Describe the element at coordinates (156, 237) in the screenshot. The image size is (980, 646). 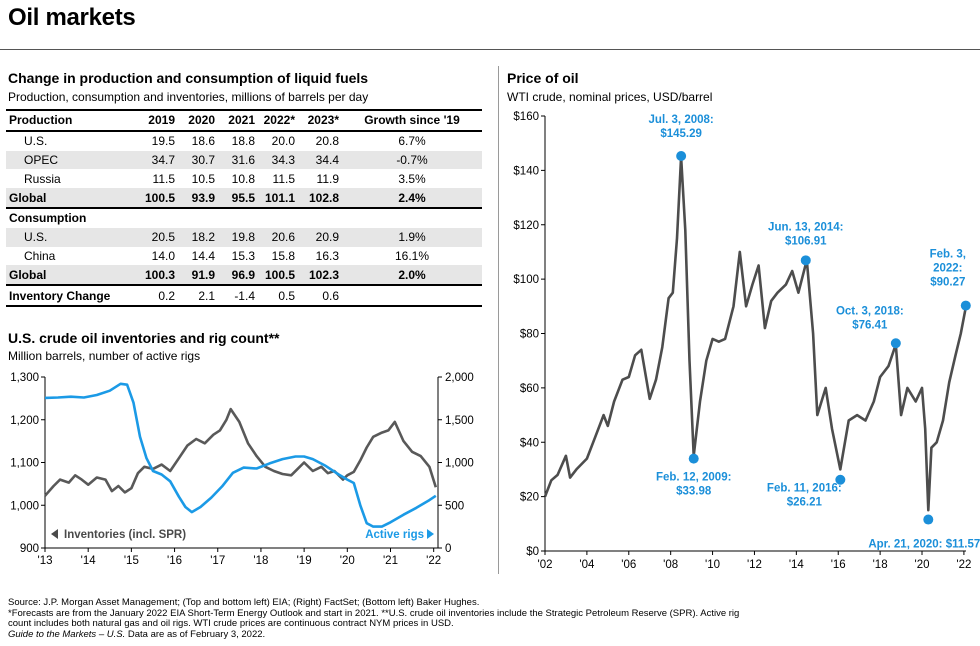
I see `cell: 20.5` at that location.